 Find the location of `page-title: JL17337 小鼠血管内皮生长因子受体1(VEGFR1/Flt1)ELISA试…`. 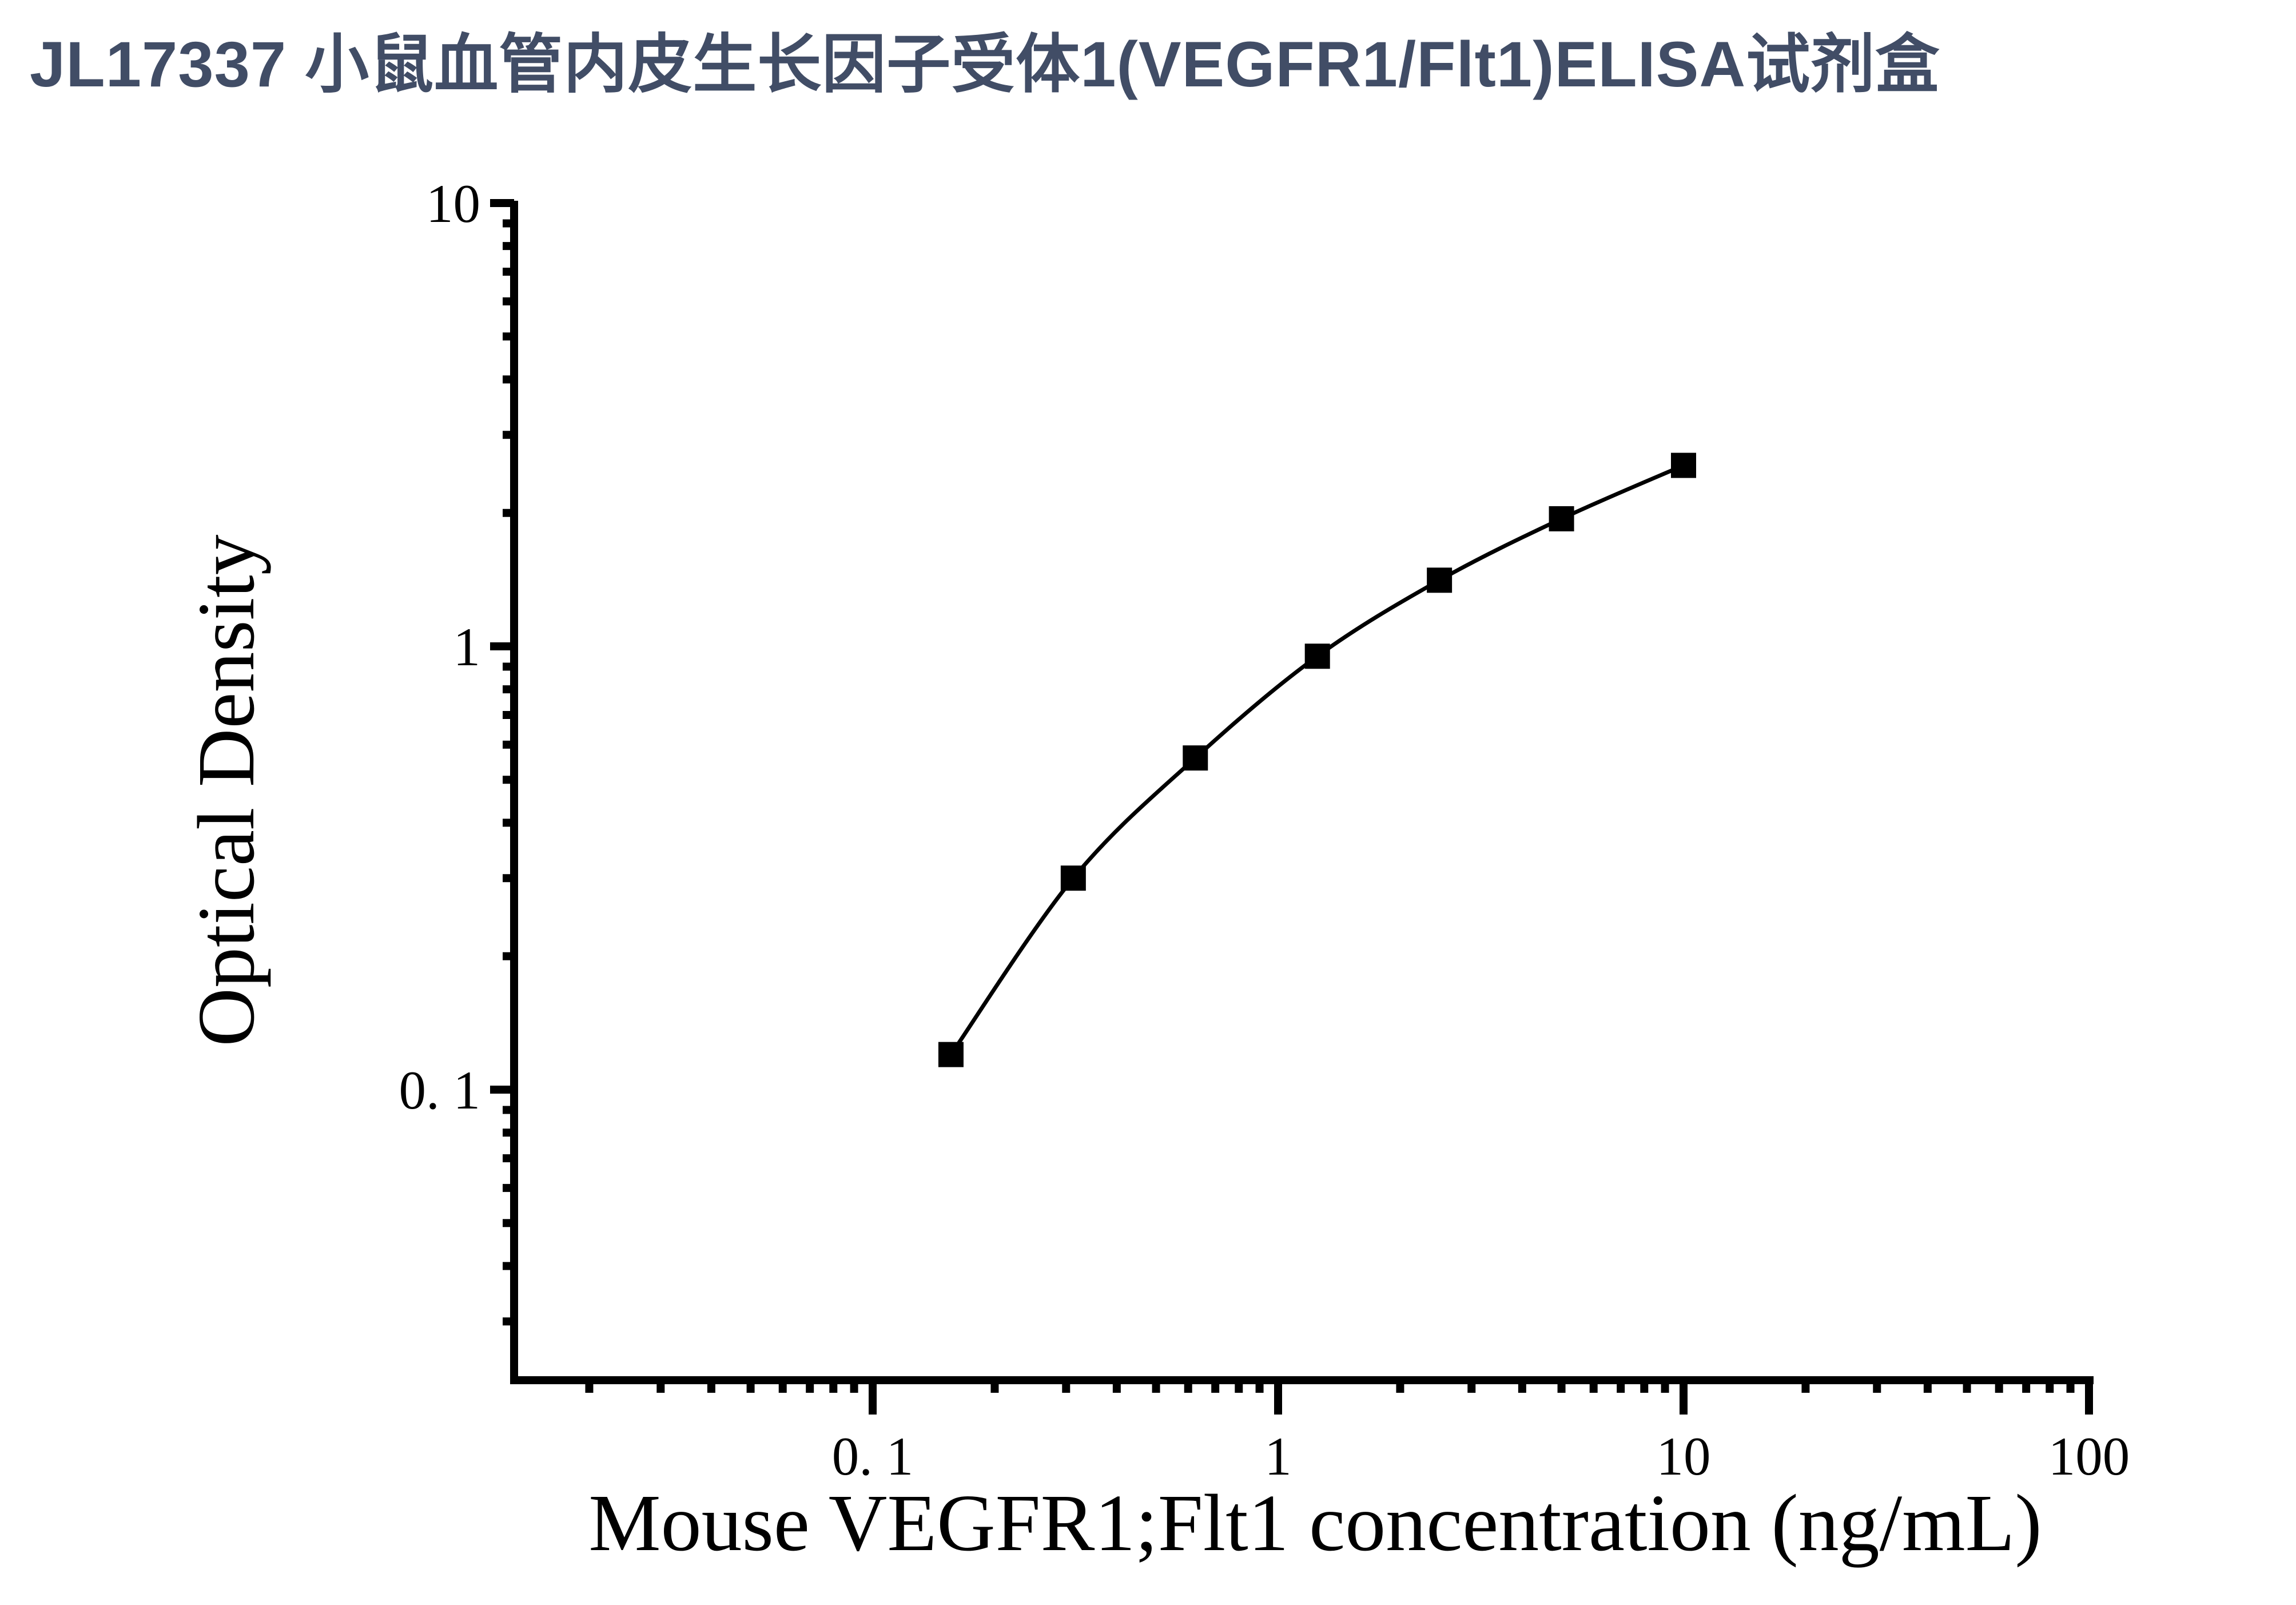

page-title: JL17337 小鼠血管内皮生长因子受体1(VEGFR1/Flt1)ELISA试… is located at coordinates (985, 64).